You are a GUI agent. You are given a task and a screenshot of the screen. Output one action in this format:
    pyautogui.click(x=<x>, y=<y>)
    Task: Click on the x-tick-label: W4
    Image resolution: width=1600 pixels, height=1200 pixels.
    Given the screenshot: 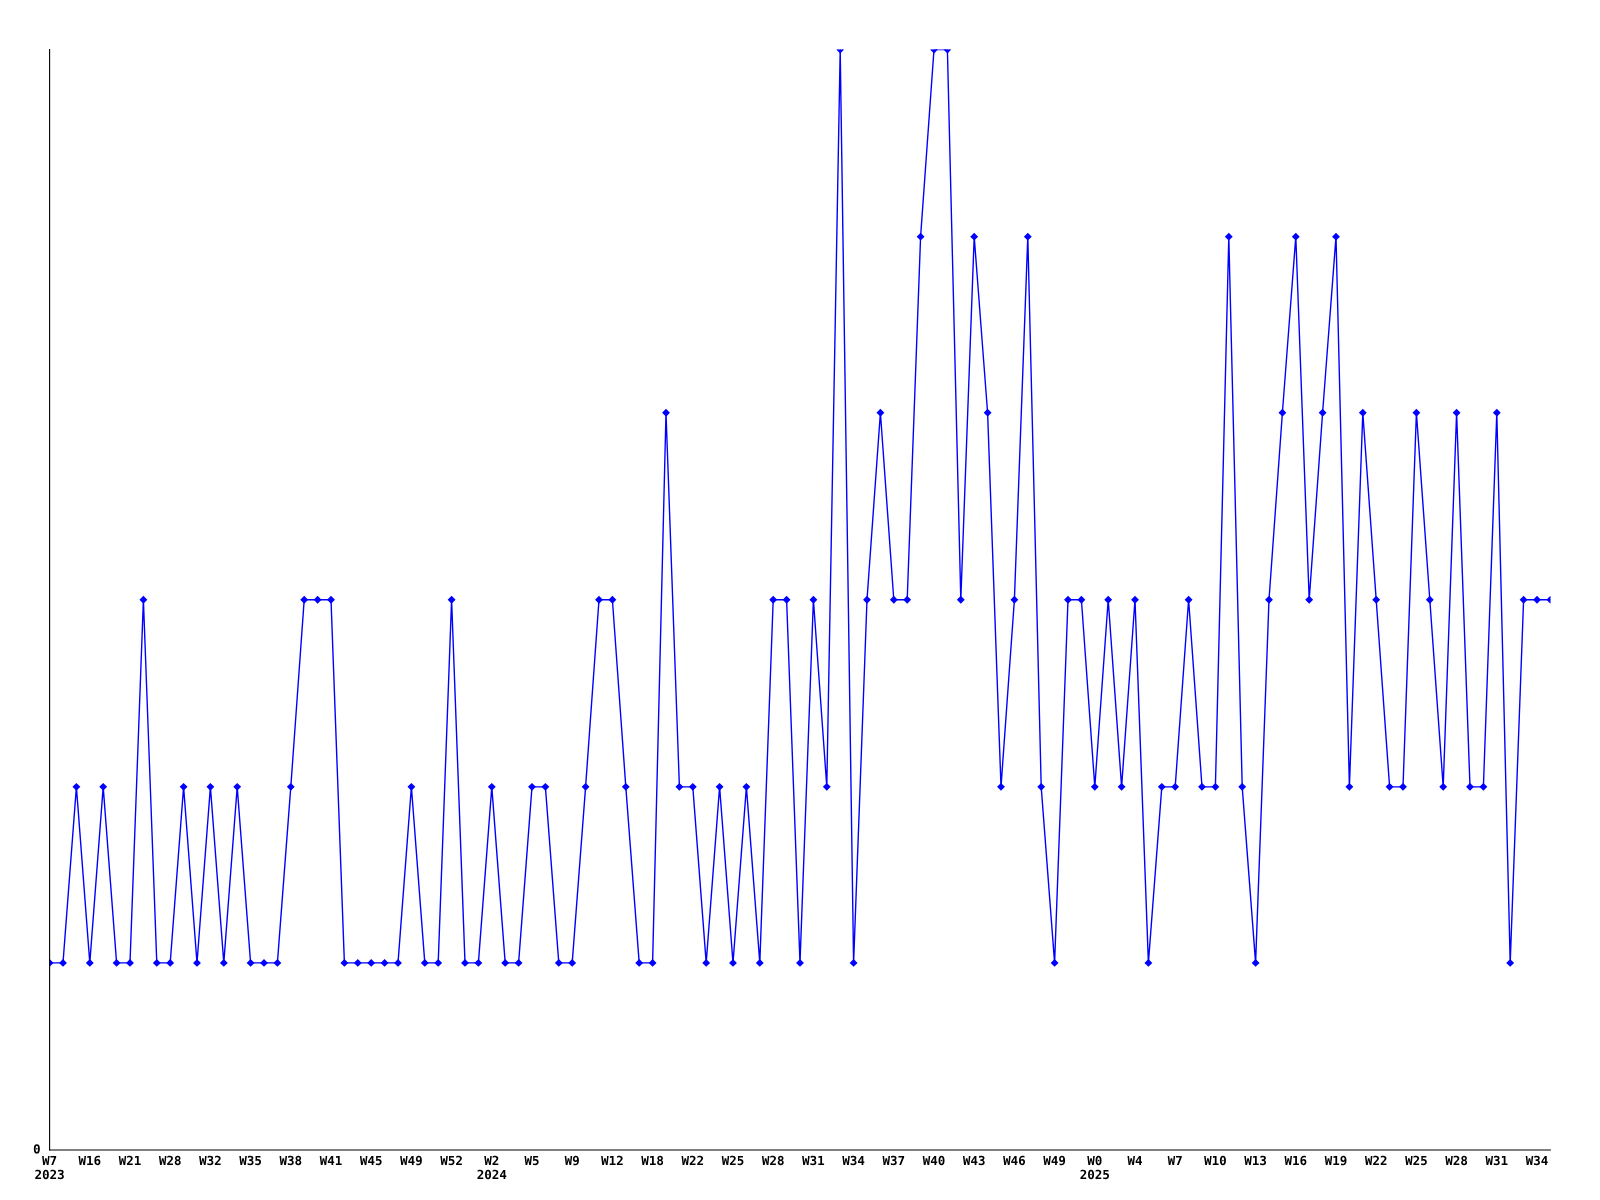 What is the action you would take?
    pyautogui.click(x=1134, y=1160)
    